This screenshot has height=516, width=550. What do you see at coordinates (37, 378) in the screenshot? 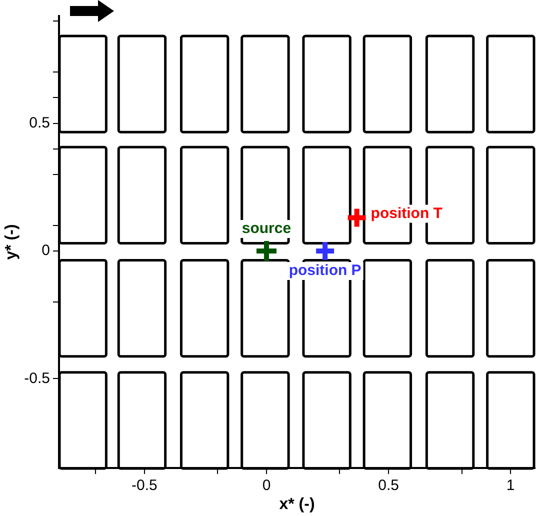
I see `y-tick-label: -0.5` at bounding box center [37, 378].